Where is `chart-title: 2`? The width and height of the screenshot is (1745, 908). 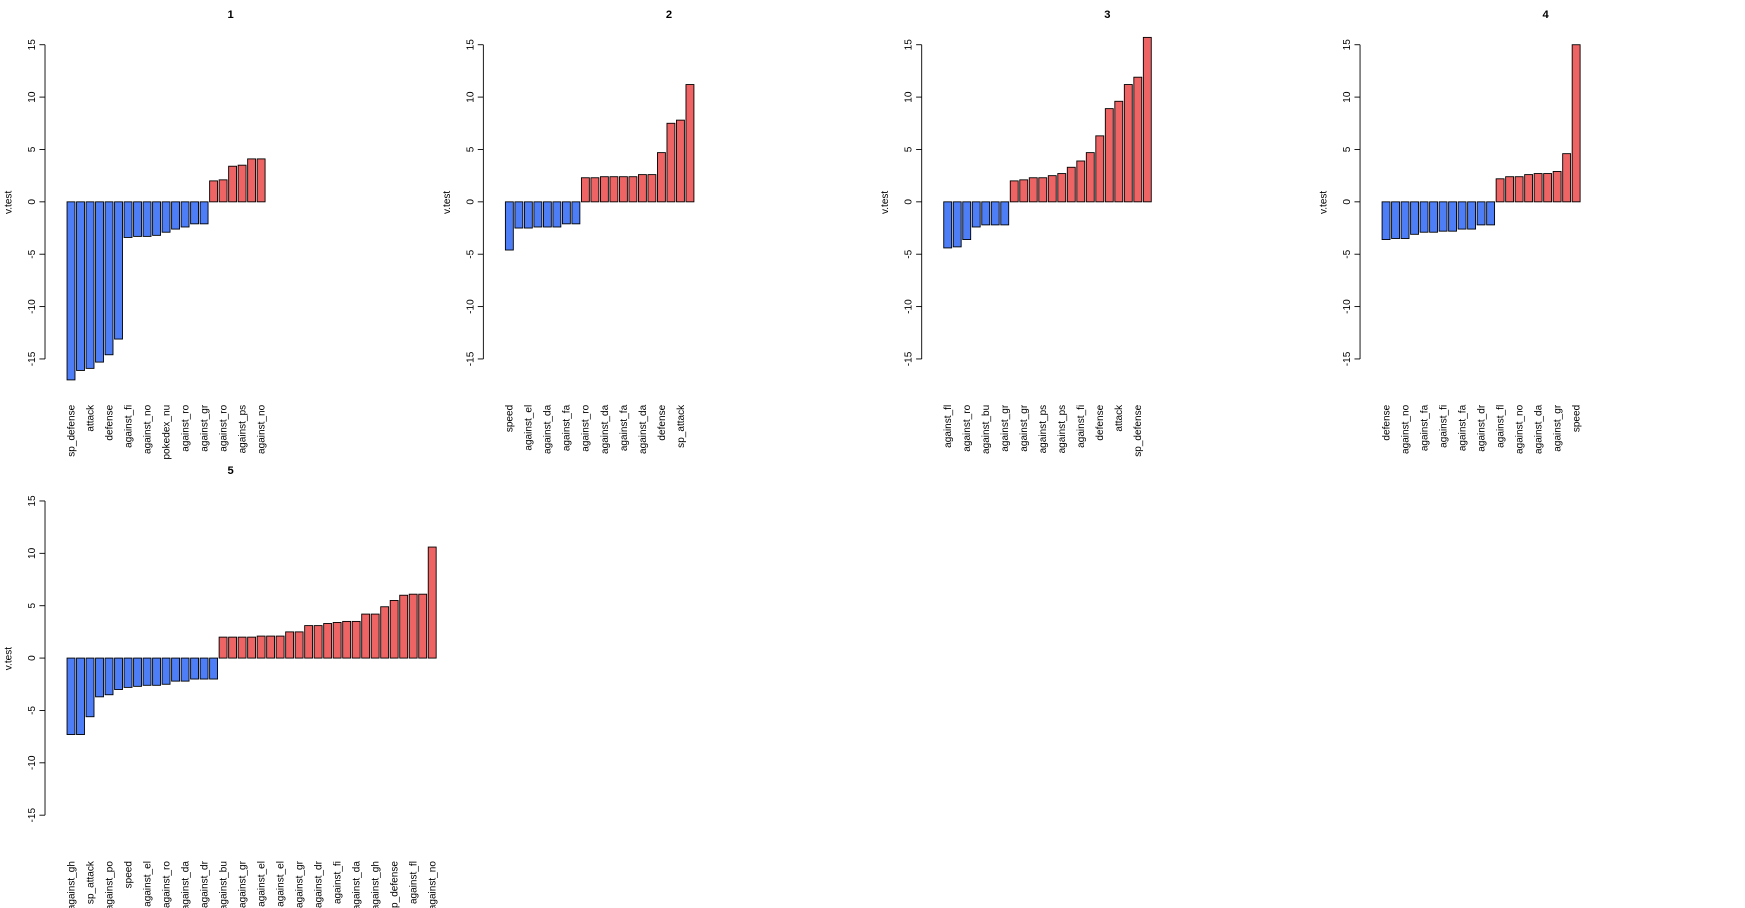 chart-title: 2 is located at coordinates (669, 15).